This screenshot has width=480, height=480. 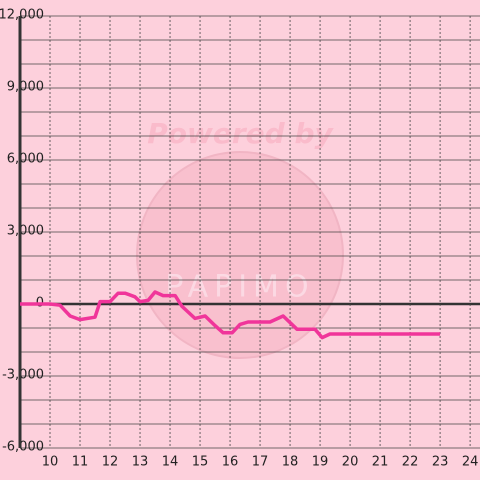 What do you see at coordinates (22, 15) in the screenshot?
I see `y-tick-label: 12,000` at bounding box center [22, 15].